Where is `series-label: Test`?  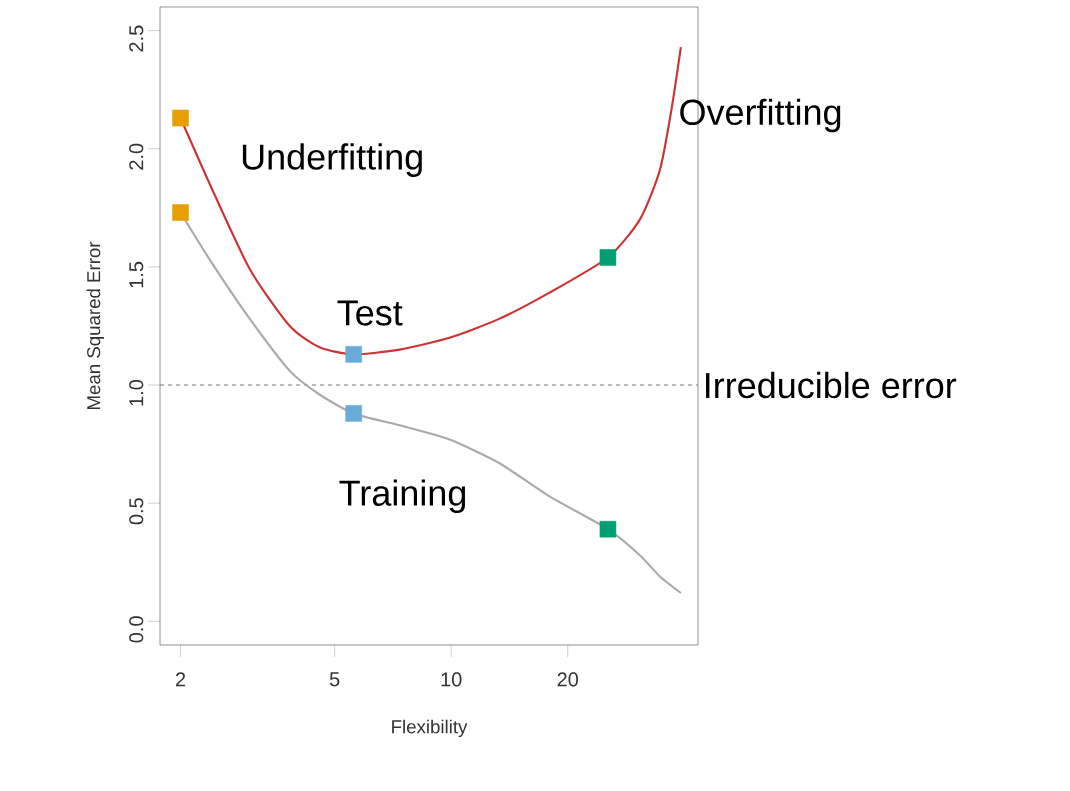
series-label: Test is located at coordinates (370, 313).